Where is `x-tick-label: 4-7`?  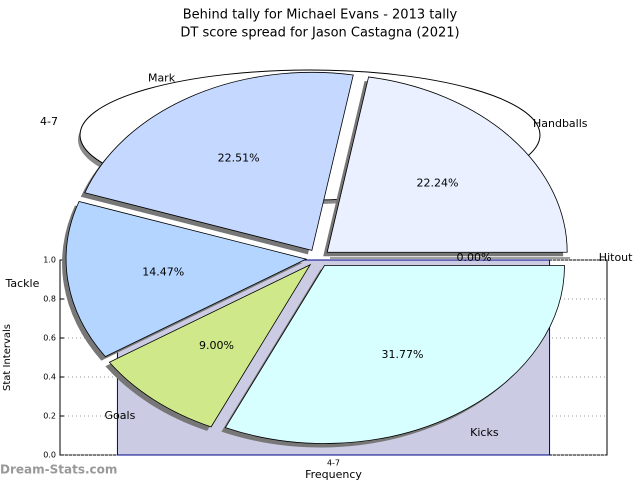 x-tick-label: 4-7 is located at coordinates (333, 463).